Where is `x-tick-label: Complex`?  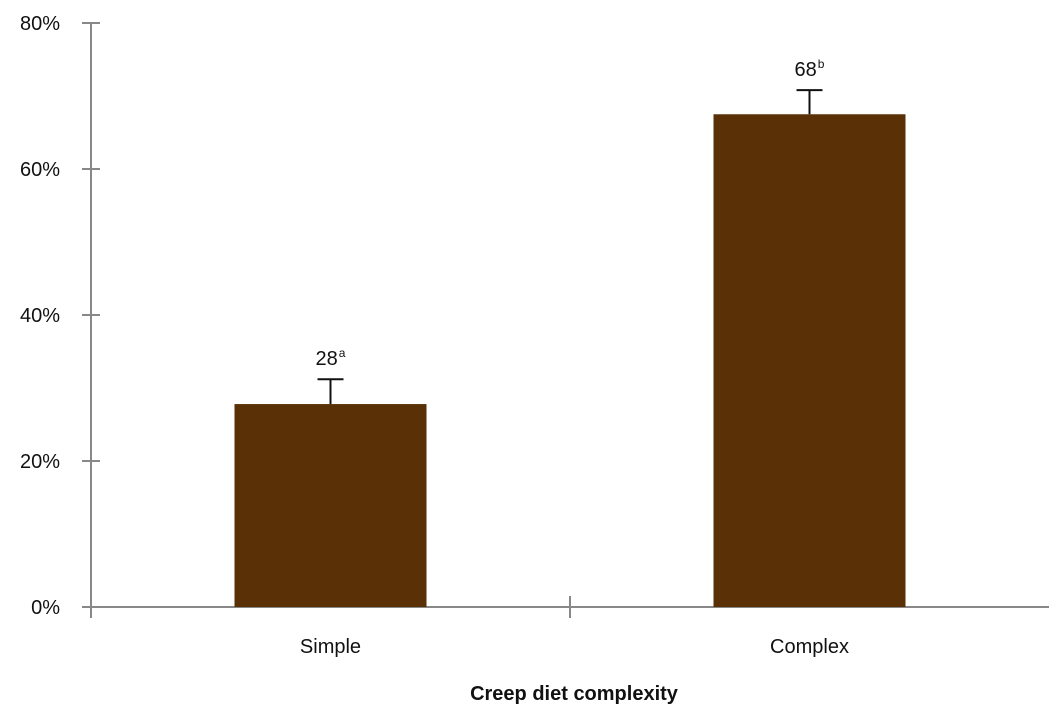 x-tick-label: Complex is located at coordinates (809, 647).